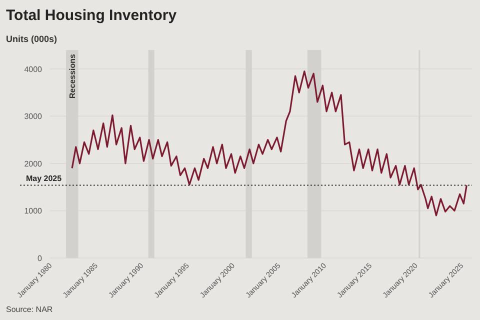  Describe the element at coordinates (33, 211) in the screenshot. I see `y-tick-label: 1000` at that location.